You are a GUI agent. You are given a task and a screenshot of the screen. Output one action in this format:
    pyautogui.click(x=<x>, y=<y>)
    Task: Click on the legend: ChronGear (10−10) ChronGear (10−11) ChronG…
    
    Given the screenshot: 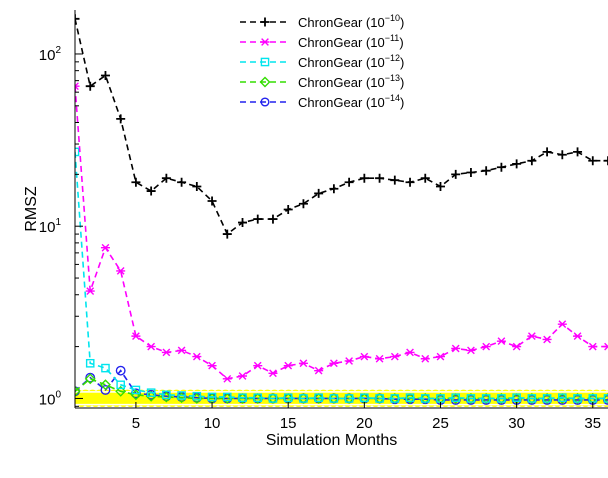 What is the action you would take?
    pyautogui.click(x=322, y=61)
    